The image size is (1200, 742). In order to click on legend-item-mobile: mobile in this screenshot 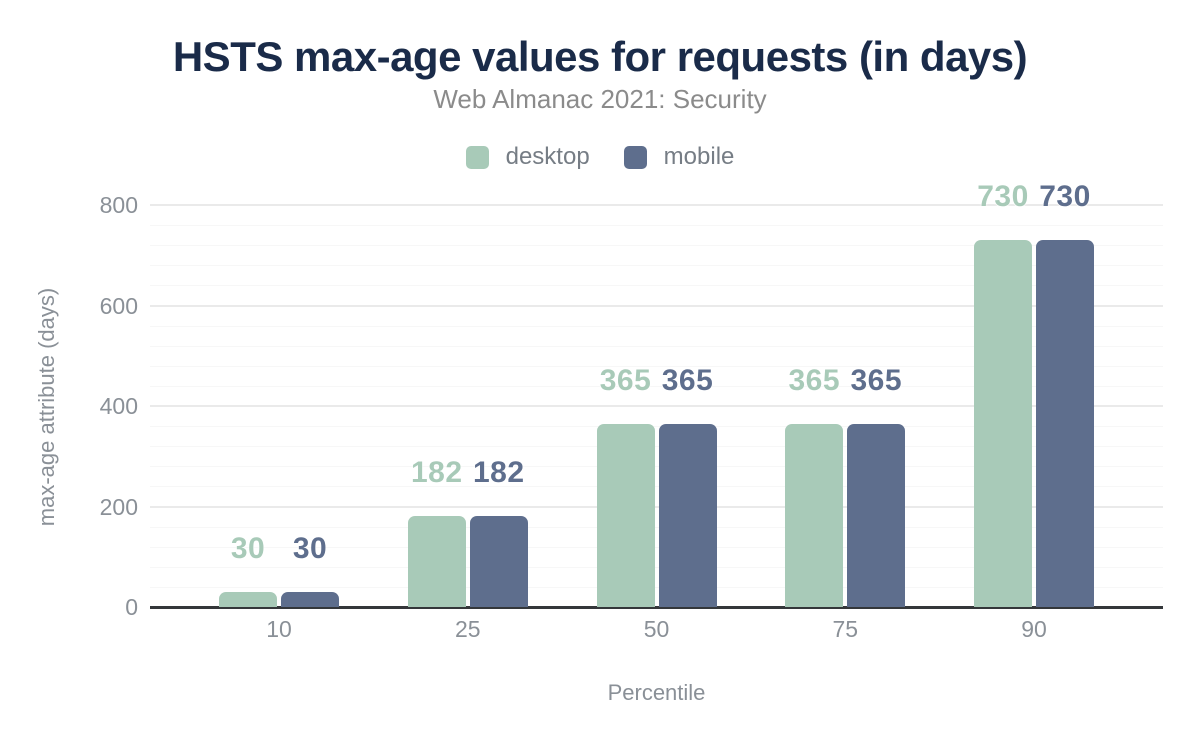, I will do `click(679, 157)`.